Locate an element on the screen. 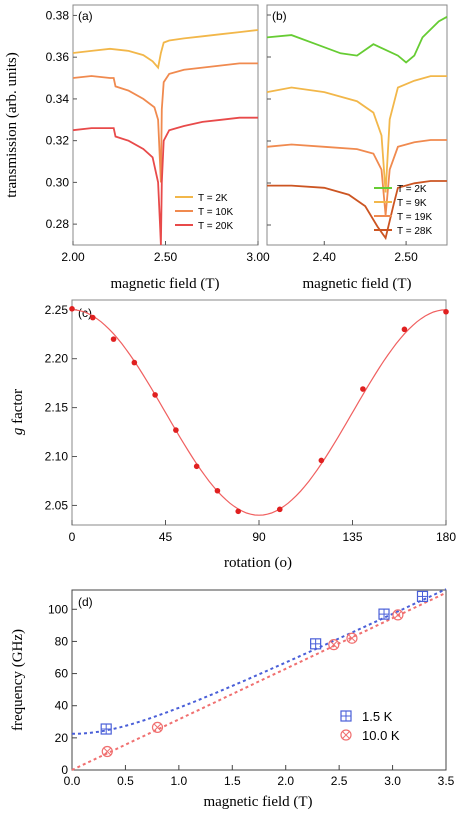 The height and width of the screenshot is (818, 463). panel-a-ytick-label: 0.34 is located at coordinates (58, 99).